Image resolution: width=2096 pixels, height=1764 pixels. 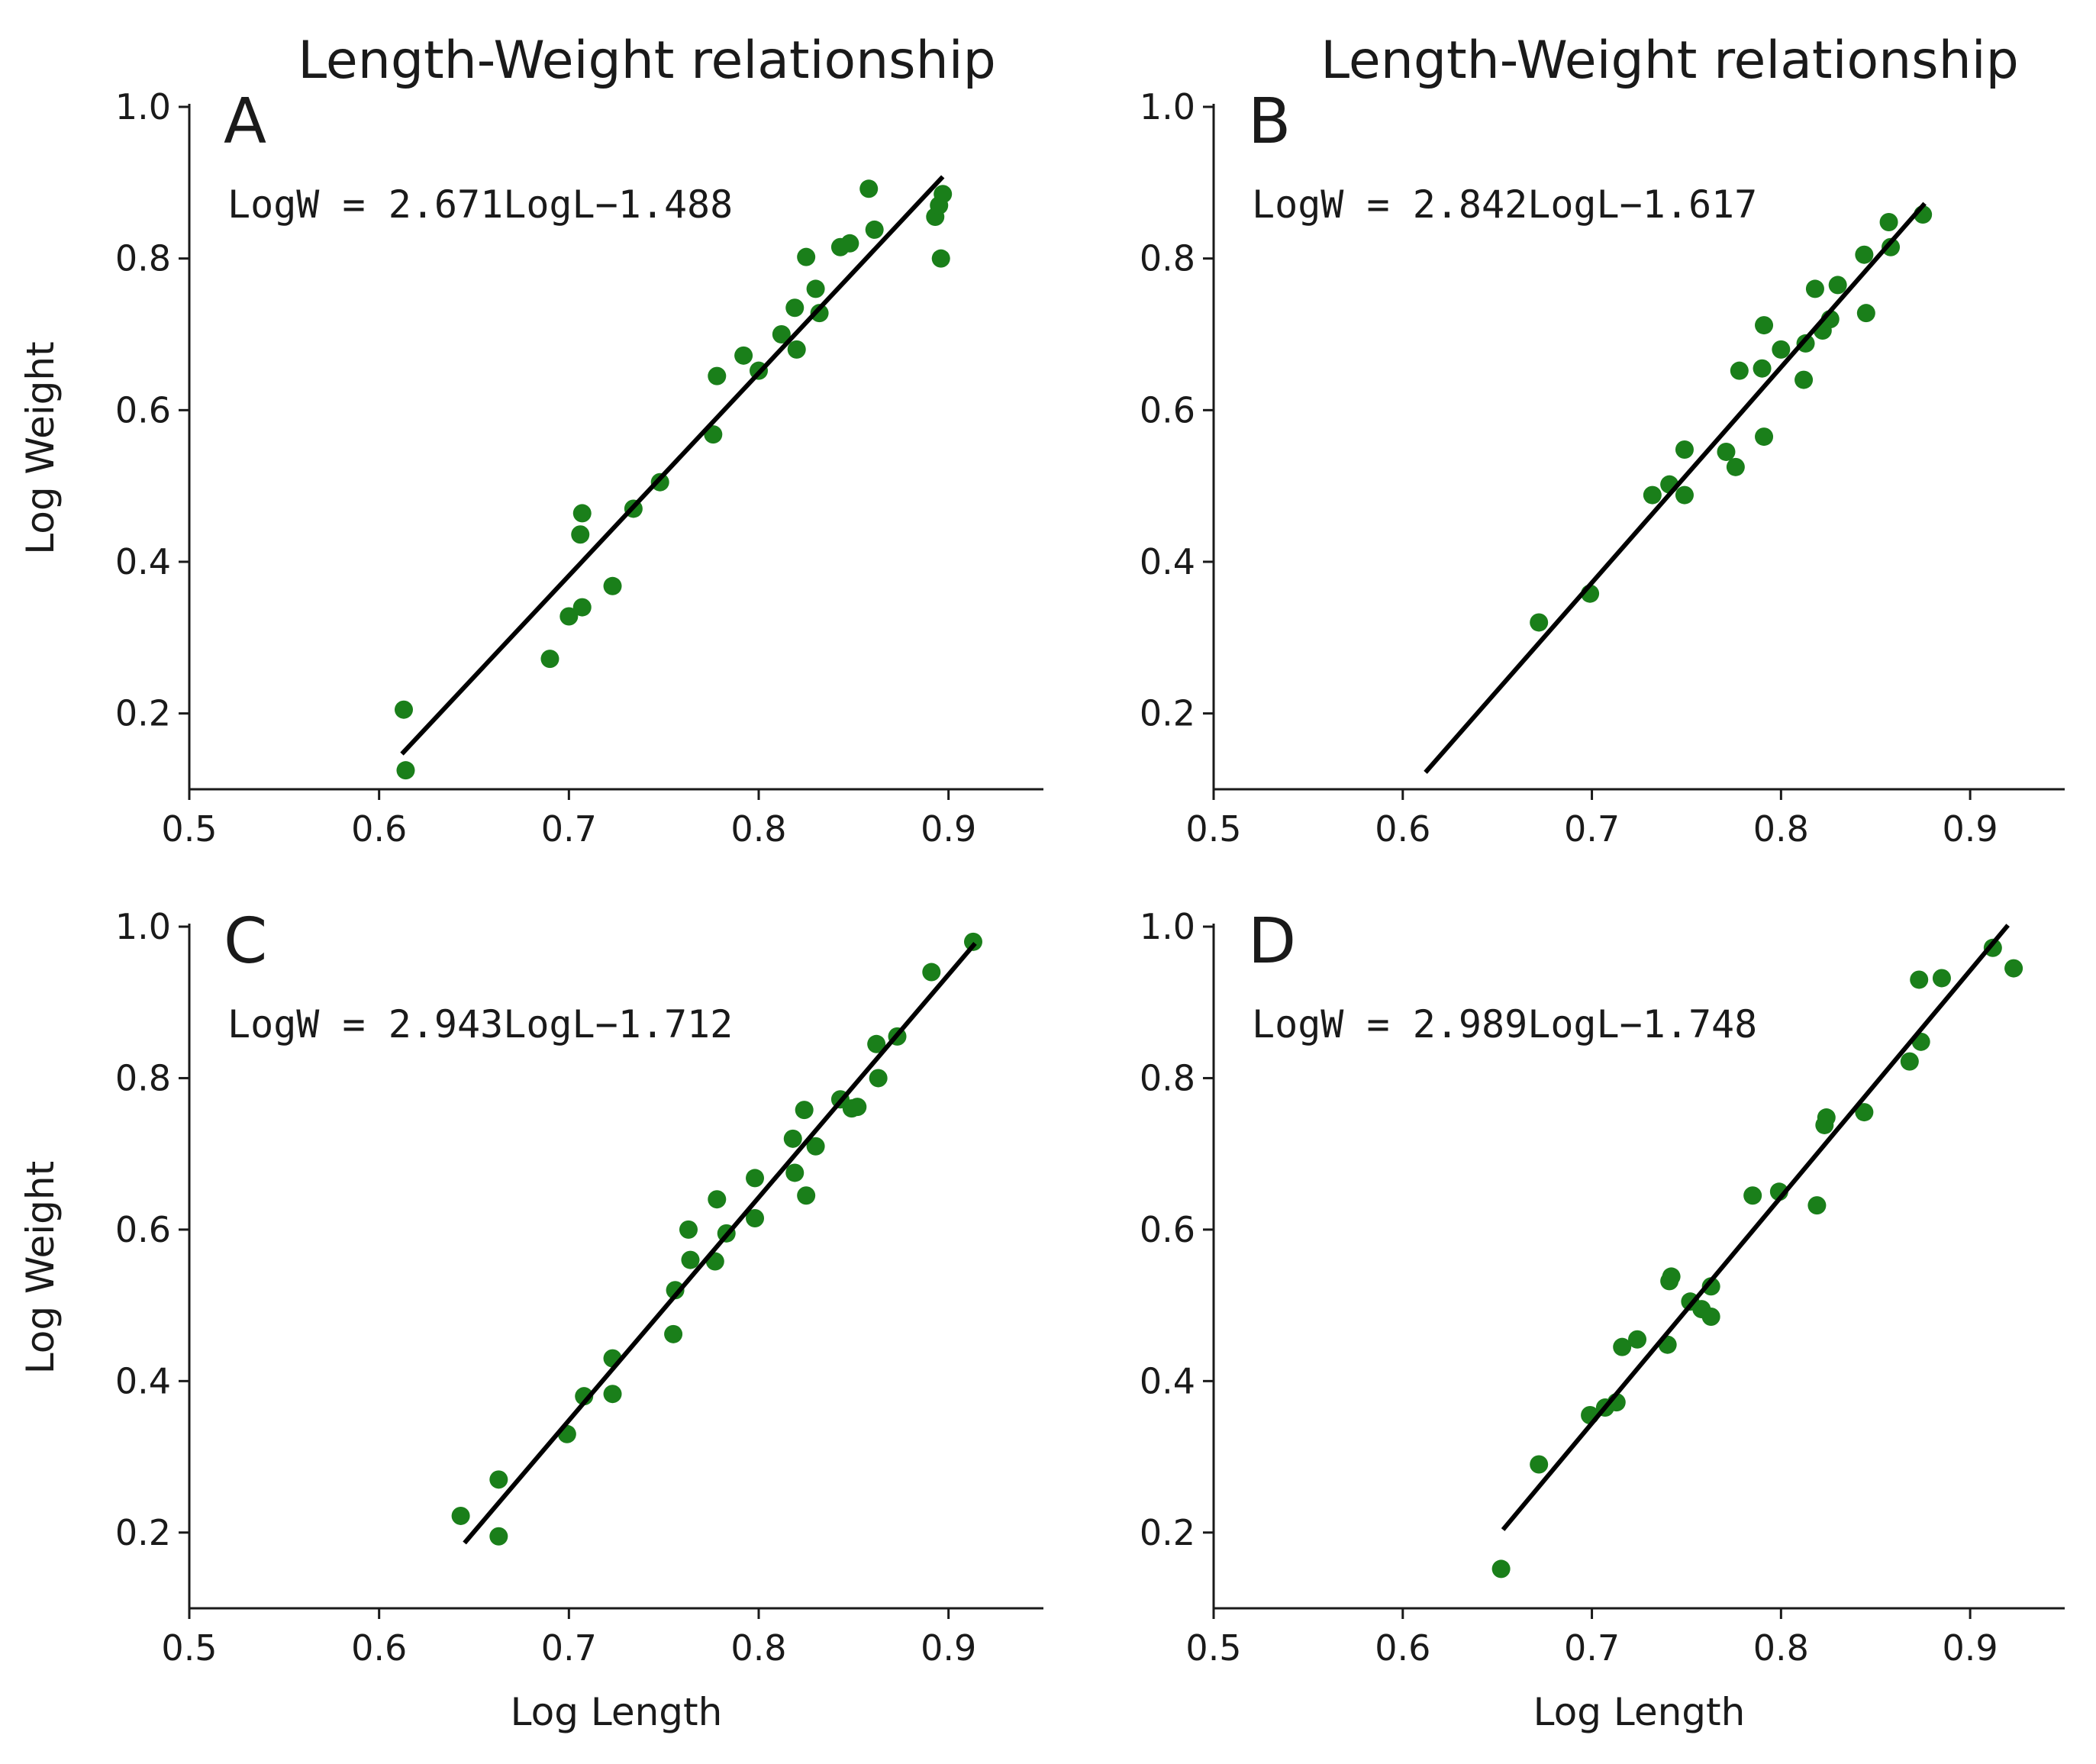 What do you see at coordinates (480, 205) in the screenshot?
I see `regression-equation: LogW = 2.671LogL−1.488` at bounding box center [480, 205].